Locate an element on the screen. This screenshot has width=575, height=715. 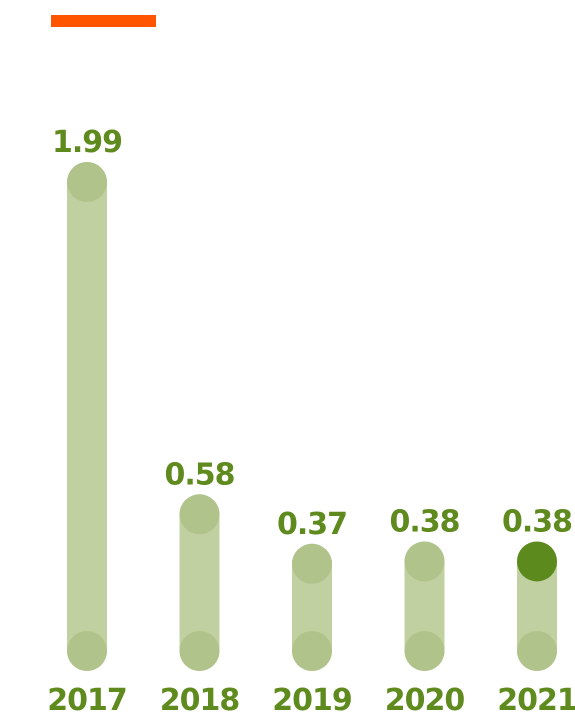
bar-2017 is located at coordinates (87, 416).